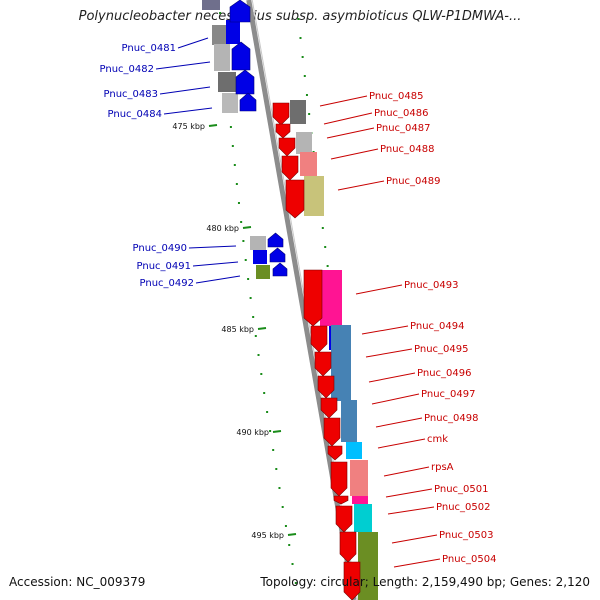  What do you see at coordinates (267, 535) in the screenshot?
I see `kbp-tick-label: 495 kbp` at bounding box center [267, 535].